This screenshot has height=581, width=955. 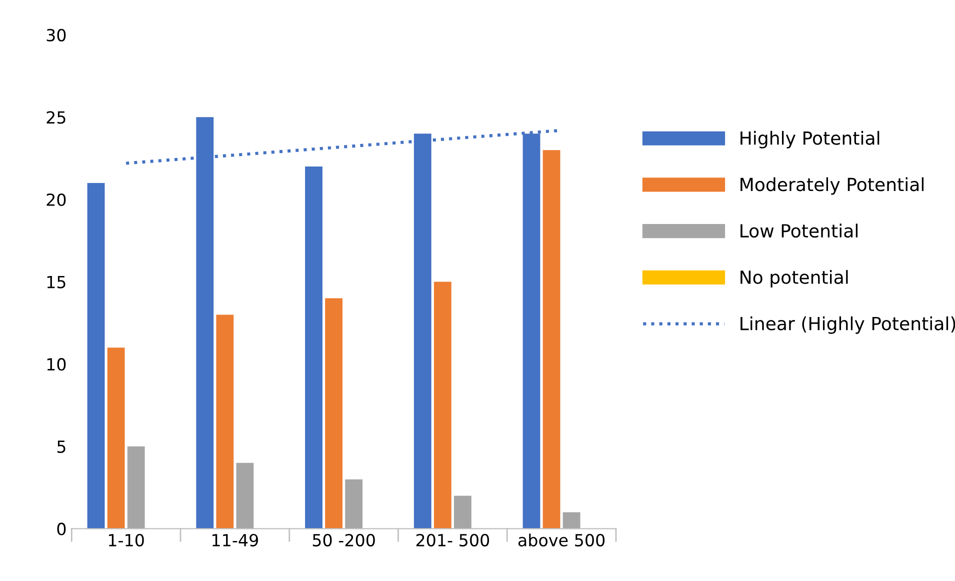 What do you see at coordinates (126, 540) in the screenshot?
I see `x-tick-label: 1-10` at bounding box center [126, 540].